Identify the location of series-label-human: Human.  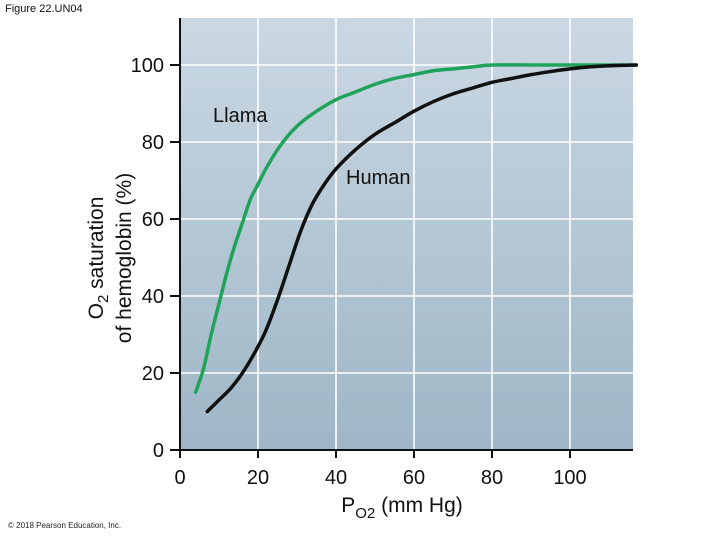
(378, 178).